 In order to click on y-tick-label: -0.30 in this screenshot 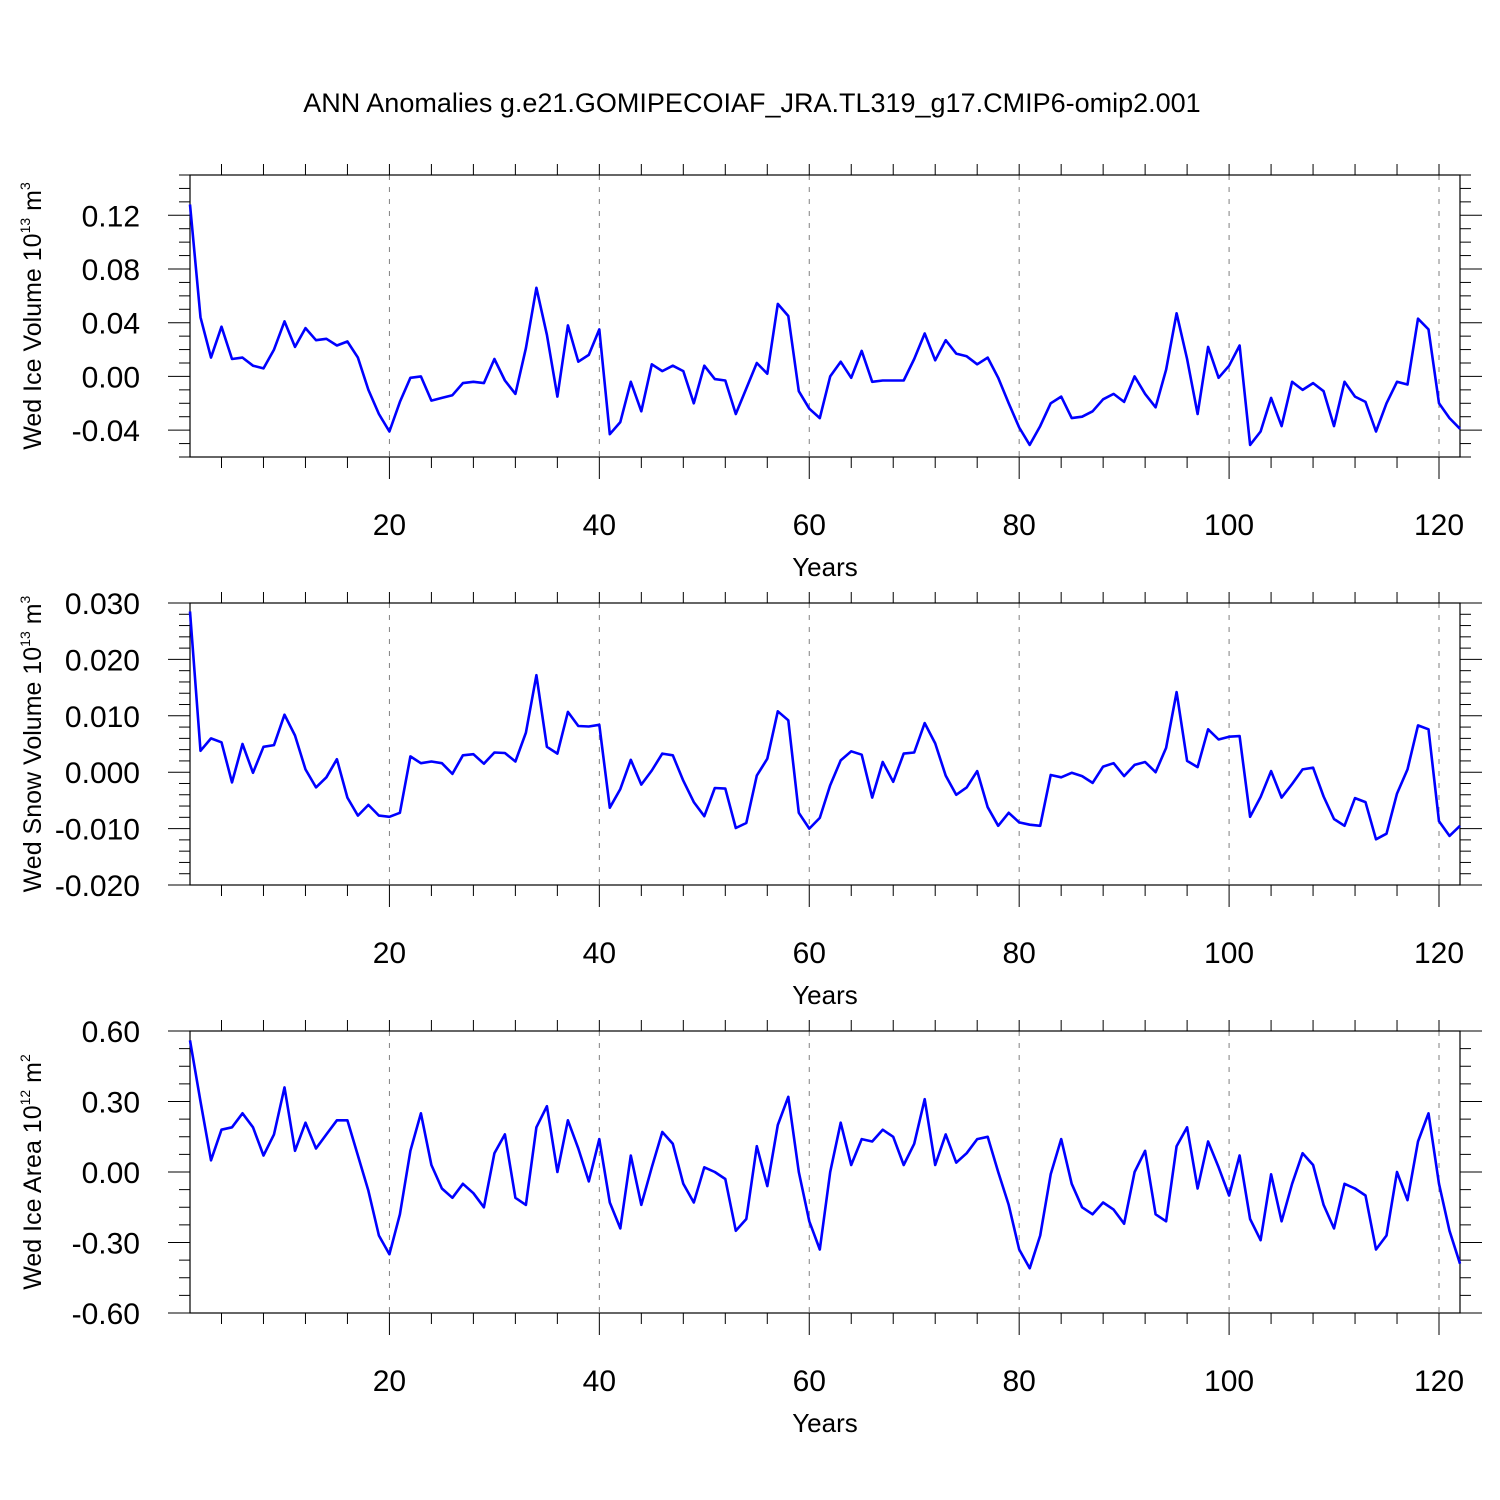, I will do `click(106, 1244)`.